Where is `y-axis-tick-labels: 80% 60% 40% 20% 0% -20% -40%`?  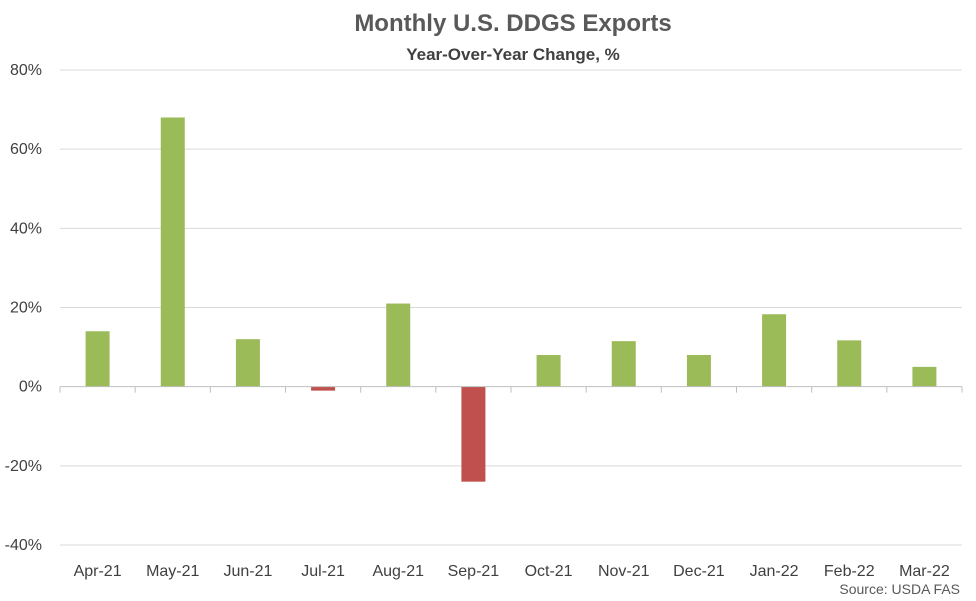
y-axis-tick-labels: 80% 60% 40% 20% 0% -20% -40% is located at coordinates (23, 308).